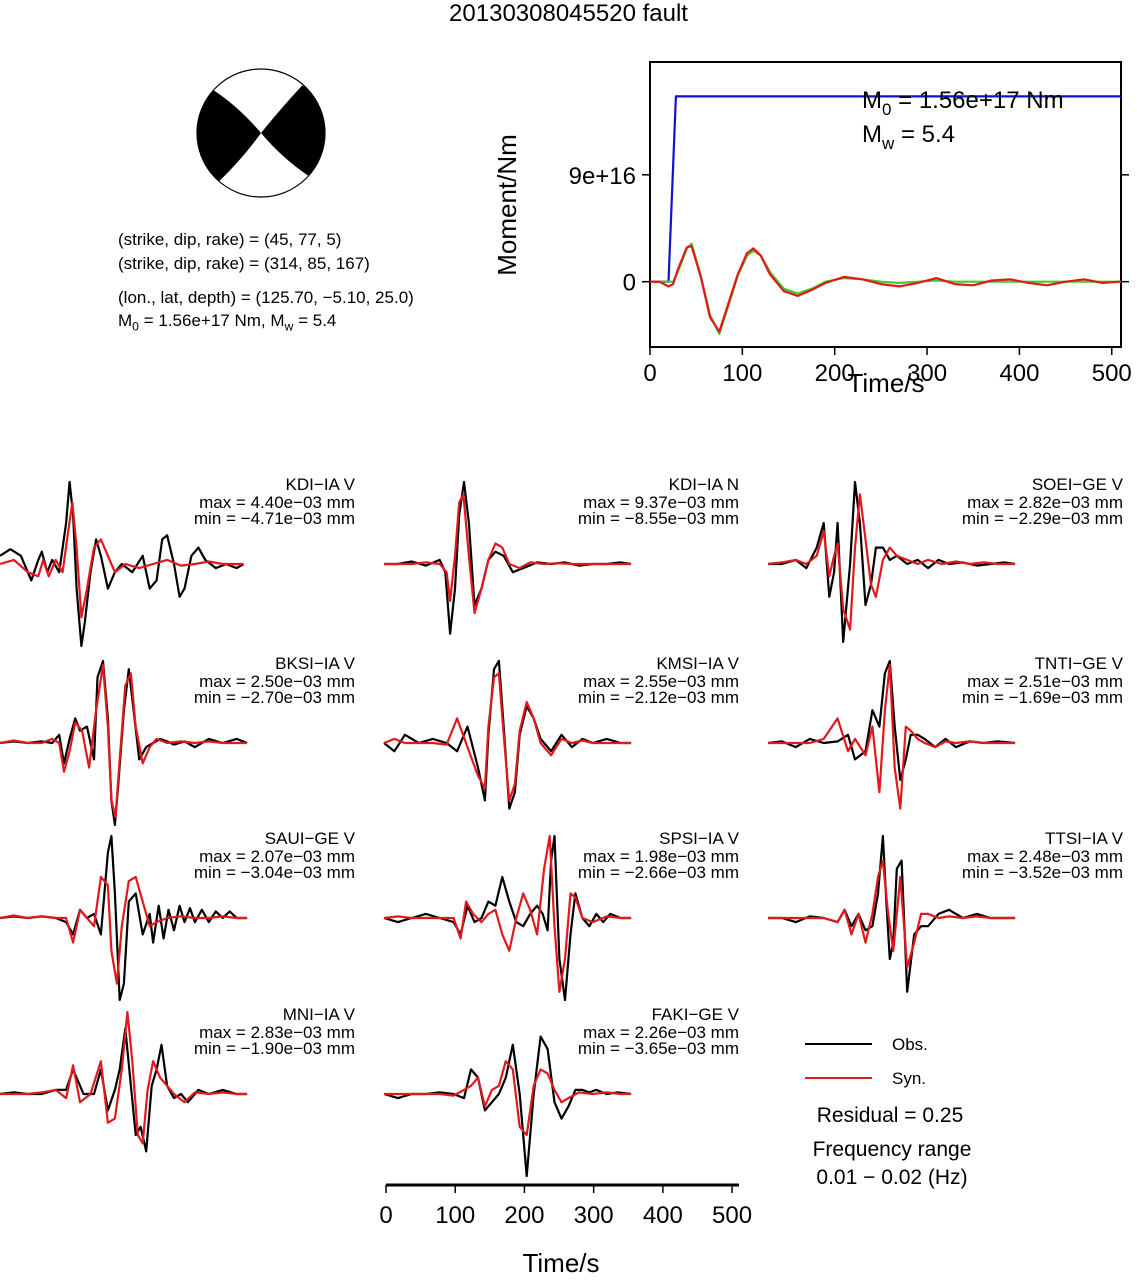 This screenshot has width=1137, height=1280. Describe the element at coordinates (872, 100) in the screenshot. I see `moment-m0-symbol: M` at that location.